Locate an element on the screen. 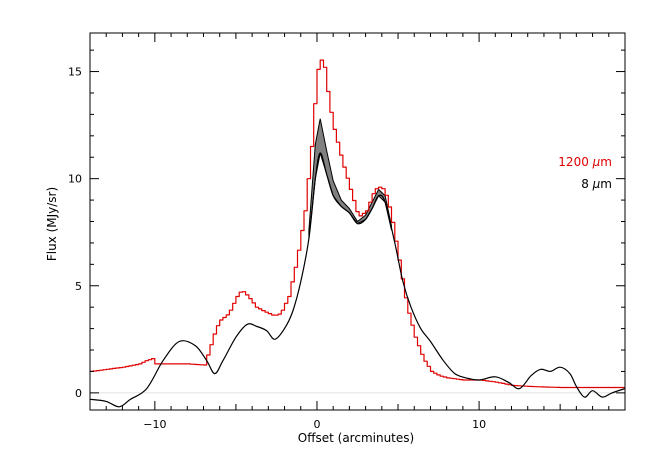  y-axis-title: Flux (MJy/sr) is located at coordinates (52, 224).